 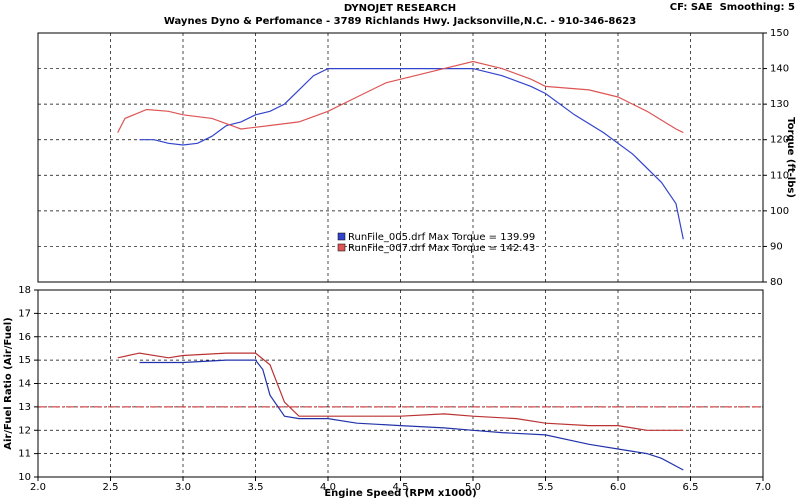 What do you see at coordinates (8, 383) in the screenshot?
I see `y-axis-label: Air/Fuel Ratio (Air/Fuel)` at bounding box center [8, 383].